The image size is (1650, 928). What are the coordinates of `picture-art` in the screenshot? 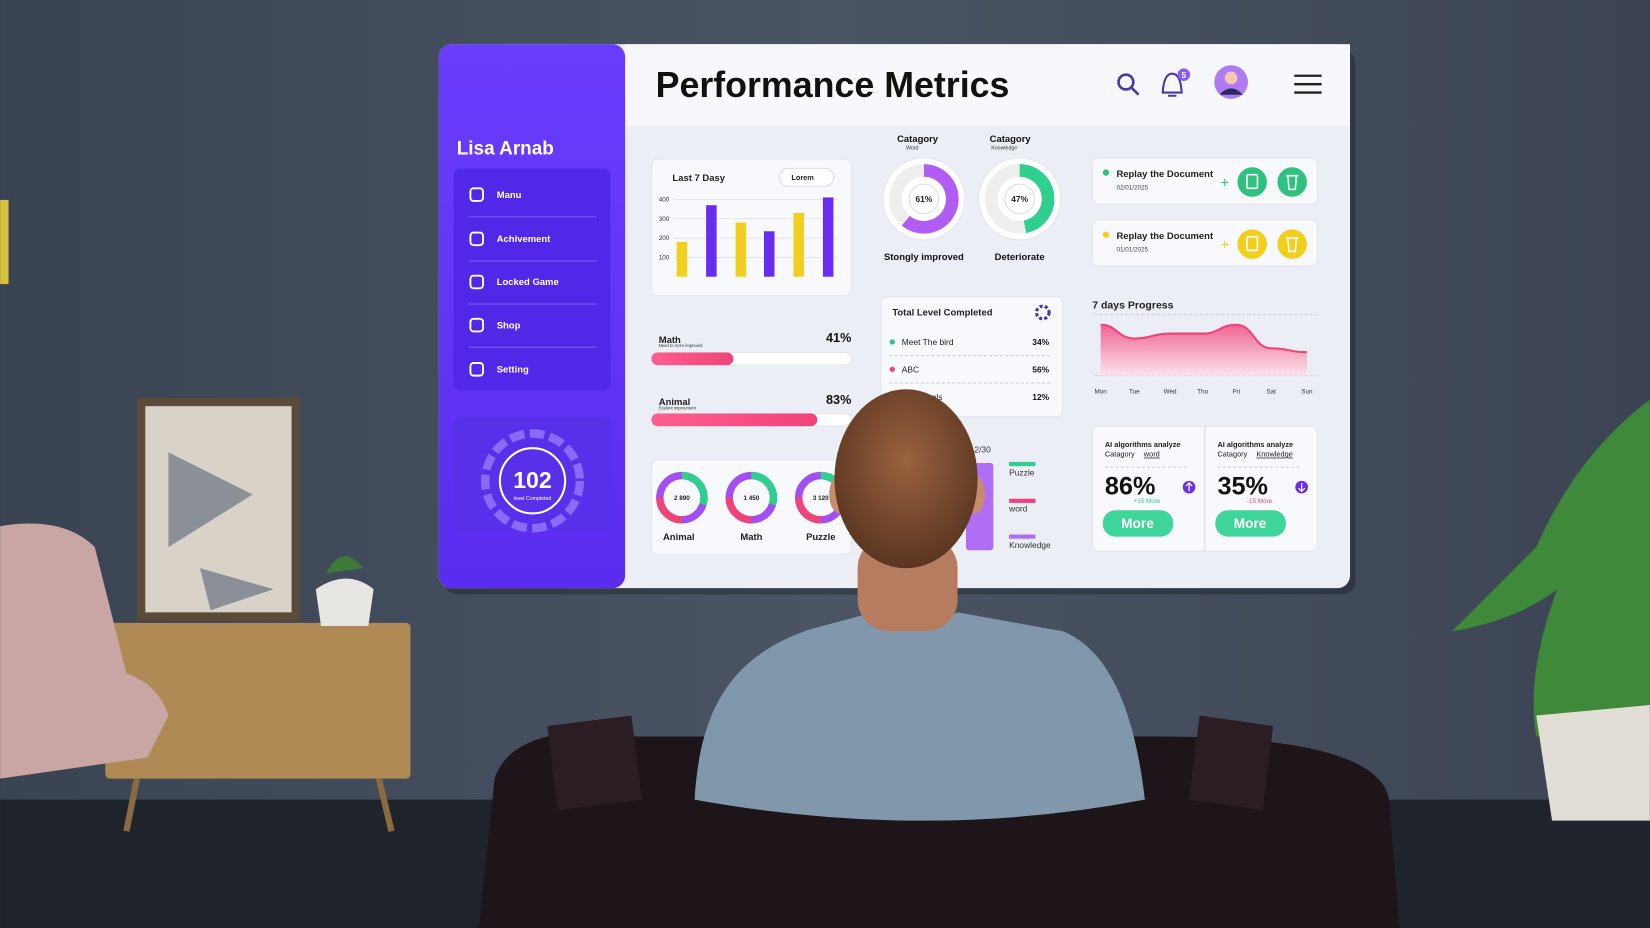 It's located at (221, 531).